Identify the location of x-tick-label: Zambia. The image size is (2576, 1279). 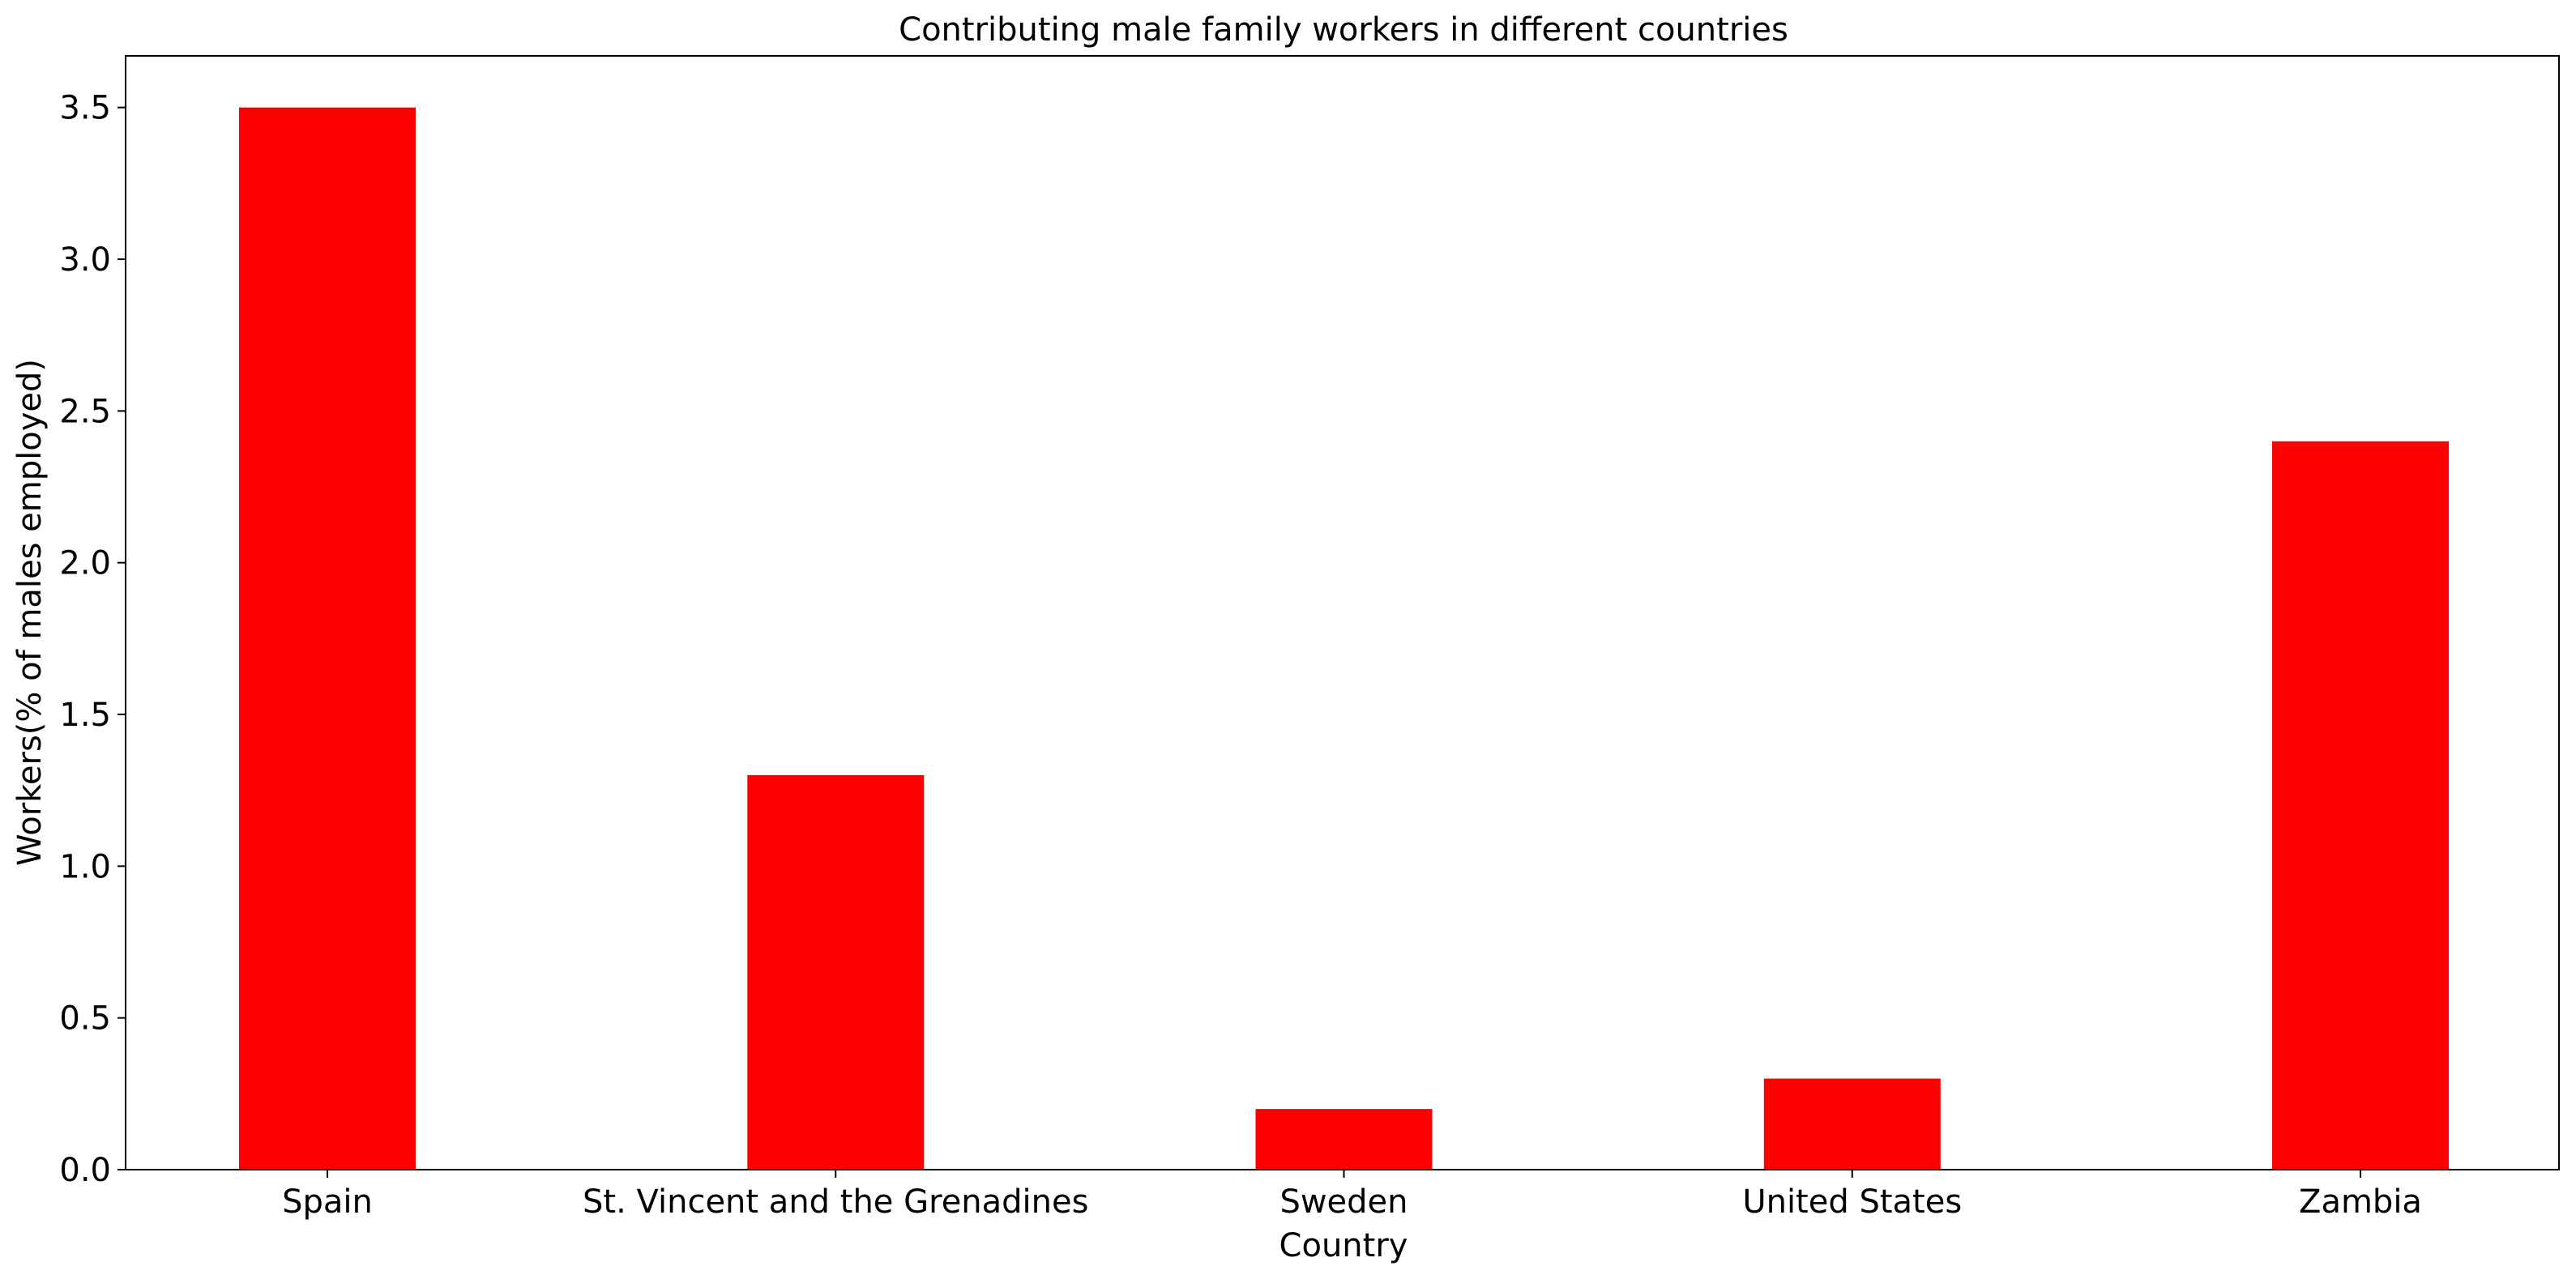
(2360, 1202).